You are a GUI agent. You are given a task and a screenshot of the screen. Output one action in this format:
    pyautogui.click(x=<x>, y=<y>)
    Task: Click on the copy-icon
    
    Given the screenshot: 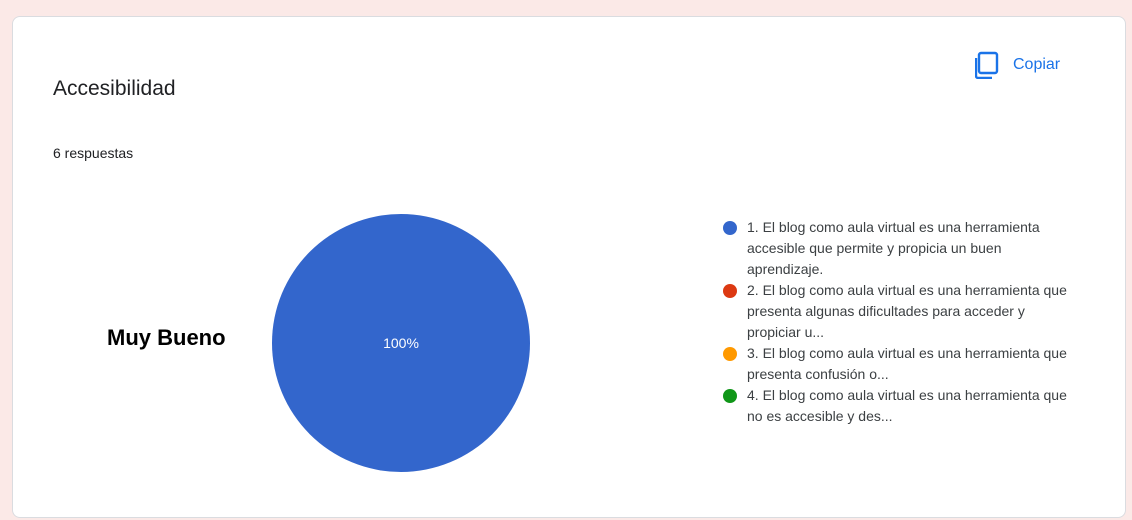 What is the action you would take?
    pyautogui.click(x=987, y=65)
    